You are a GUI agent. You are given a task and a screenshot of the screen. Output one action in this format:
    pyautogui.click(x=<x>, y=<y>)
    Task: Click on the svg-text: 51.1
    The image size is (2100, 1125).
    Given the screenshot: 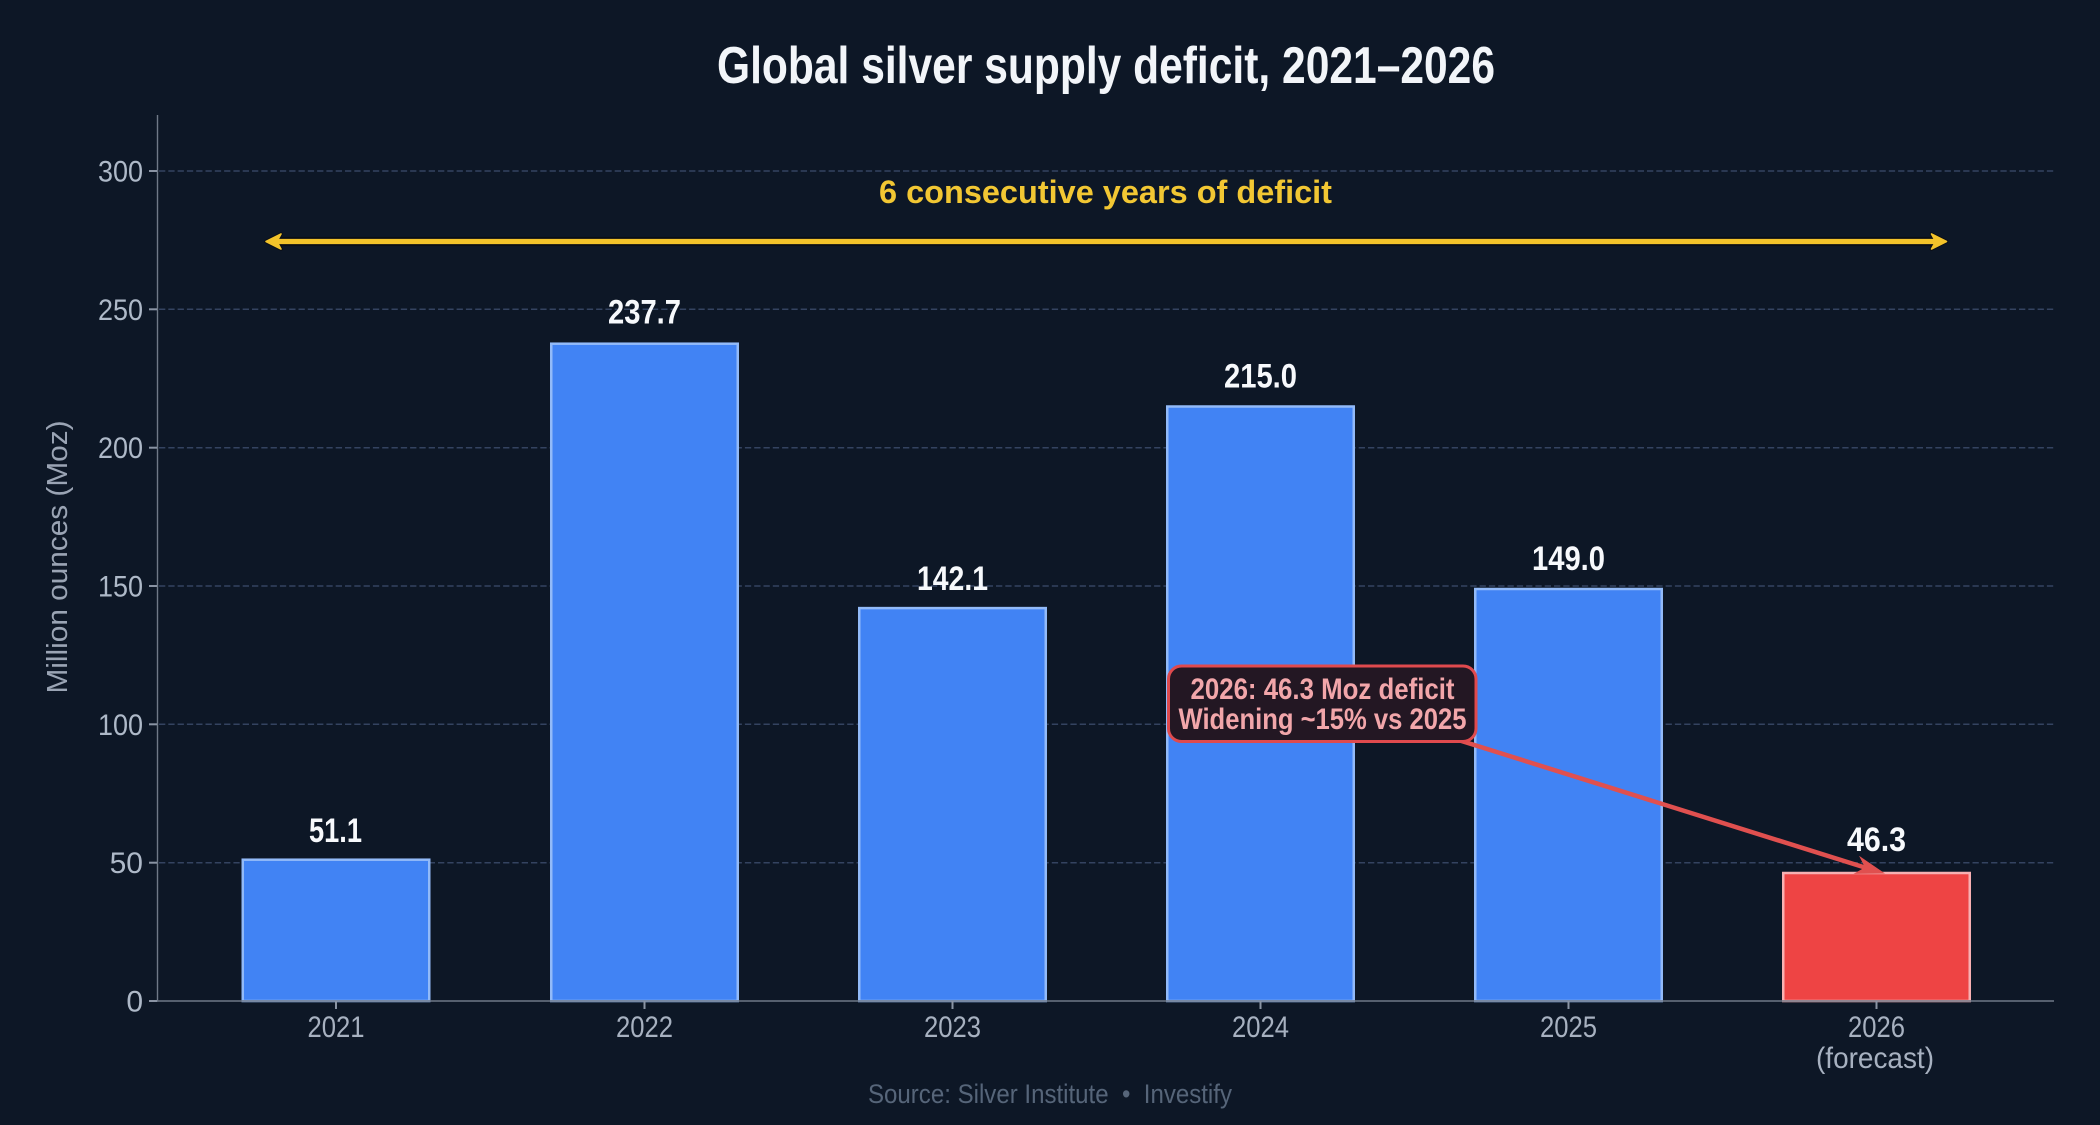 What is the action you would take?
    pyautogui.click(x=335, y=831)
    